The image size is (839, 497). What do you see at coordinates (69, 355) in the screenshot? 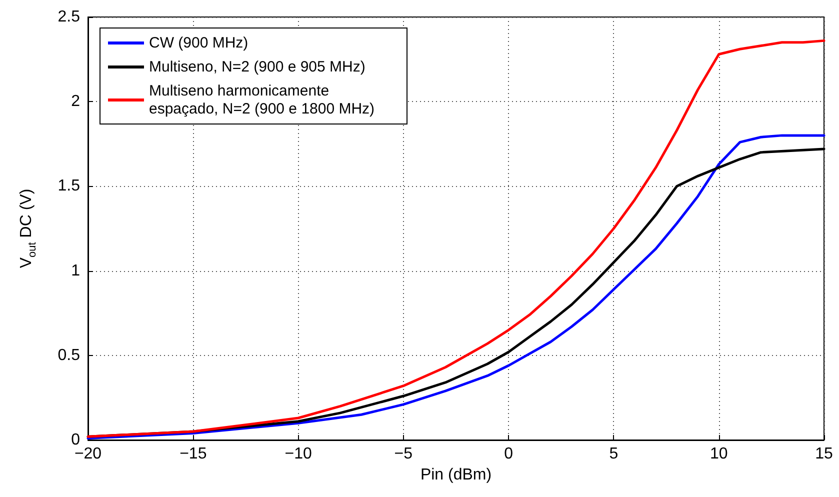
I see `y-tick-label: 0.5` at bounding box center [69, 355].